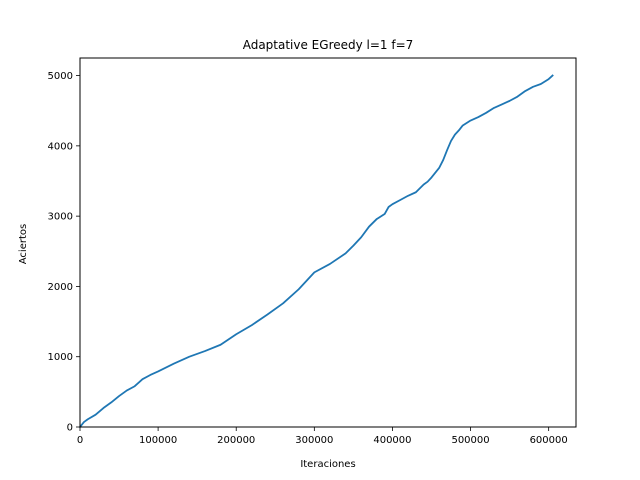  What do you see at coordinates (80, 440) in the screenshot?
I see `x-tick-label: 0` at bounding box center [80, 440].